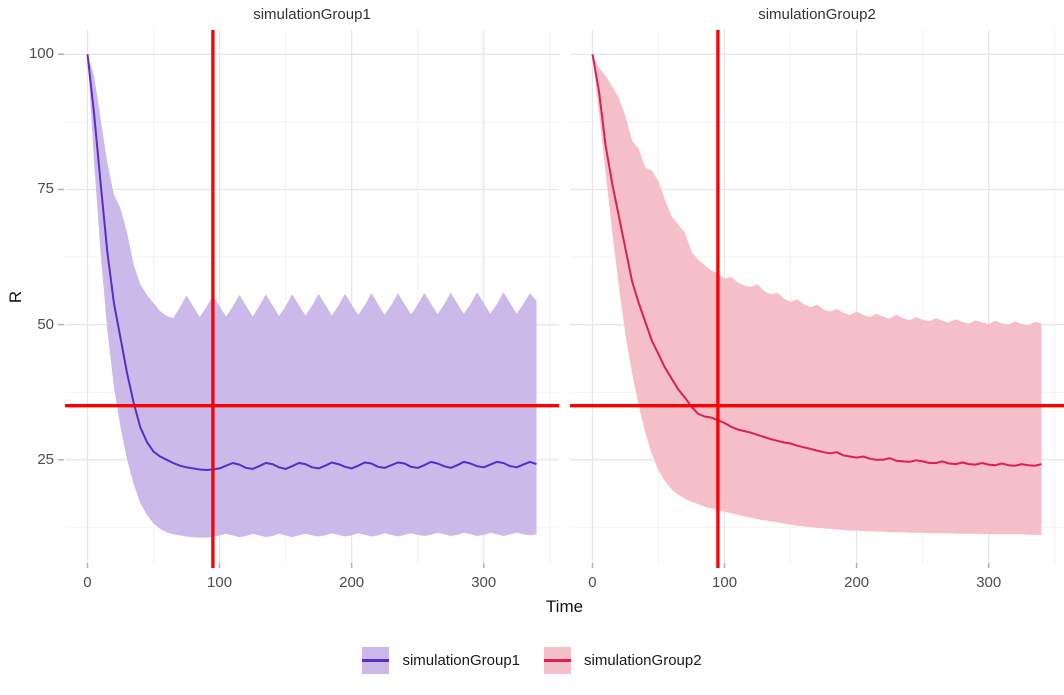 The image size is (1064, 695). What do you see at coordinates (45, 459) in the screenshot?
I see `y-tick-label: 25` at bounding box center [45, 459].